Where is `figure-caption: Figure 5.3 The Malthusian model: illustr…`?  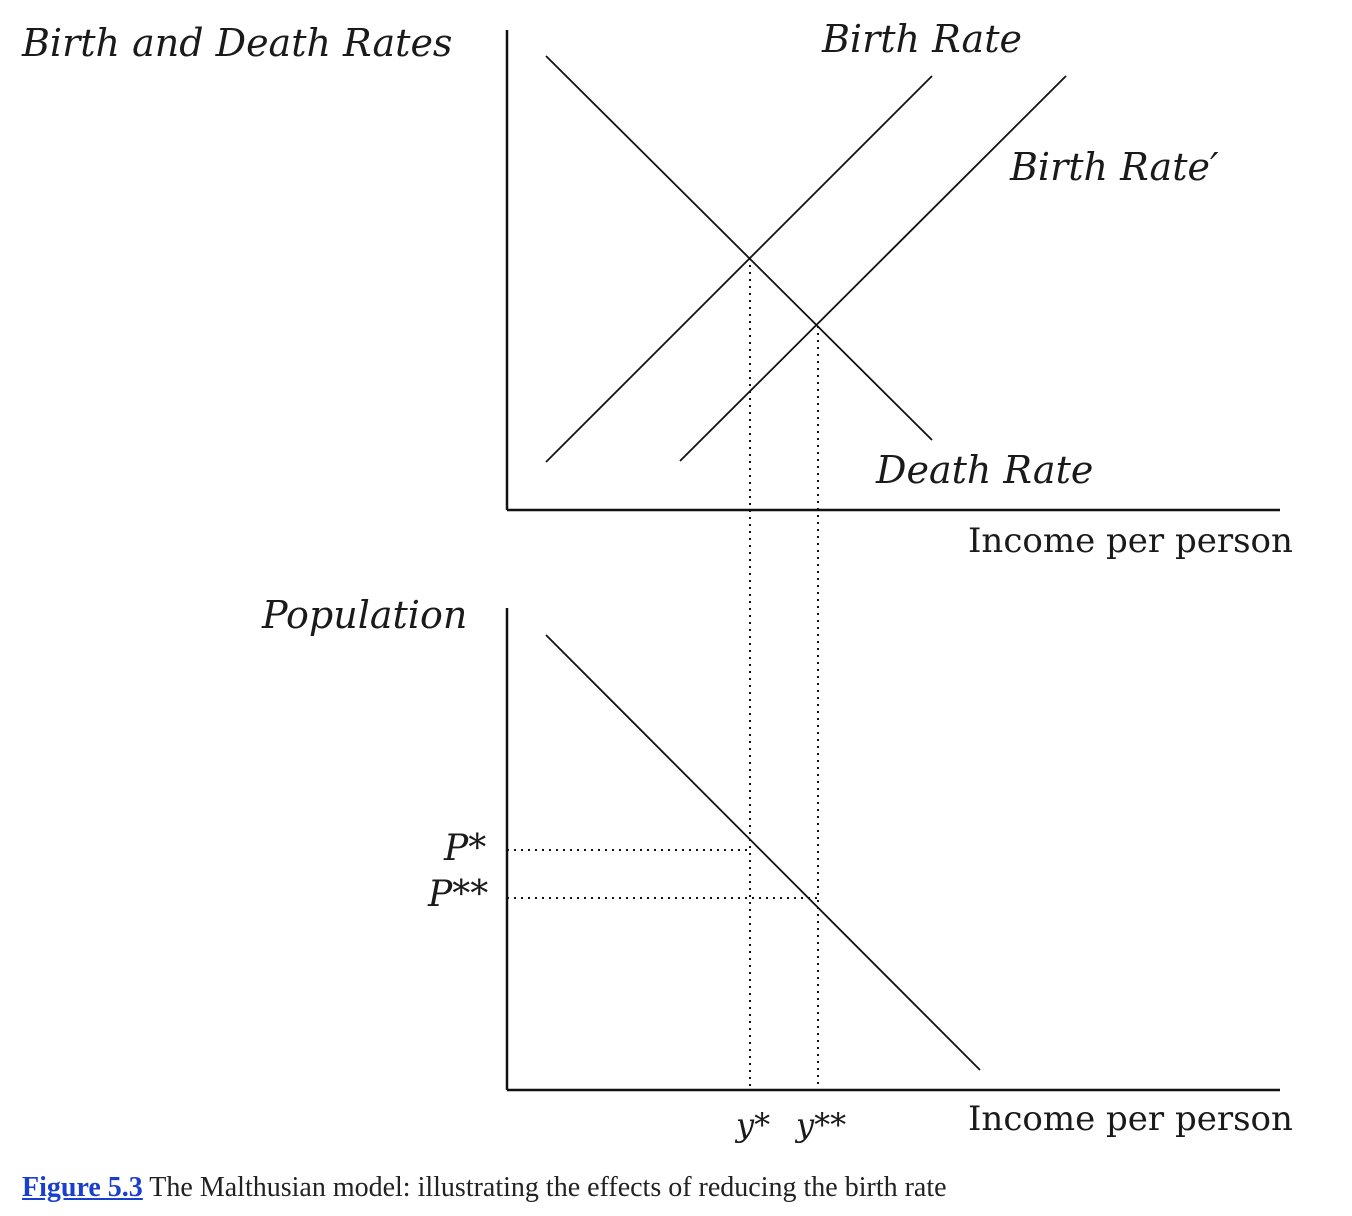 figure-caption: Figure 5.3 The Malthusian model: illustr… is located at coordinates (484, 1188).